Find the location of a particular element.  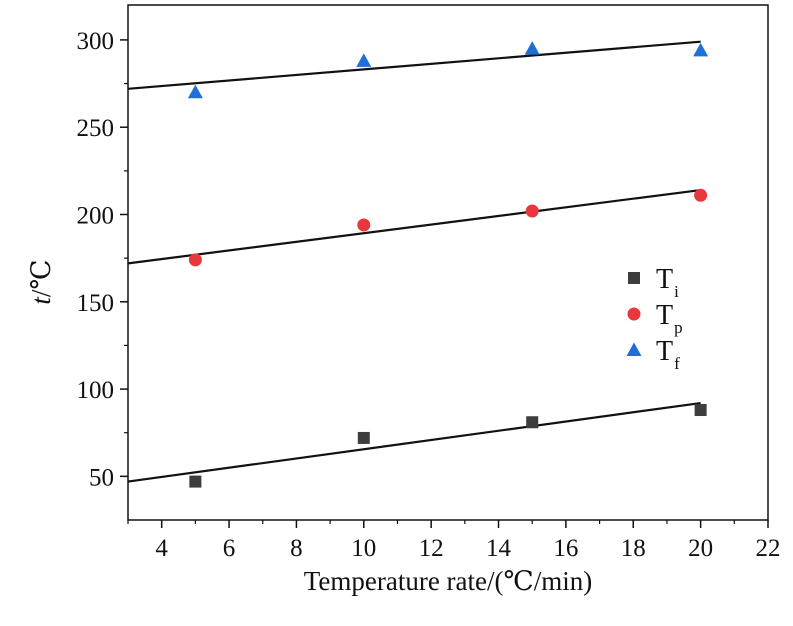

y-tick-label: 150 is located at coordinates (96, 303).